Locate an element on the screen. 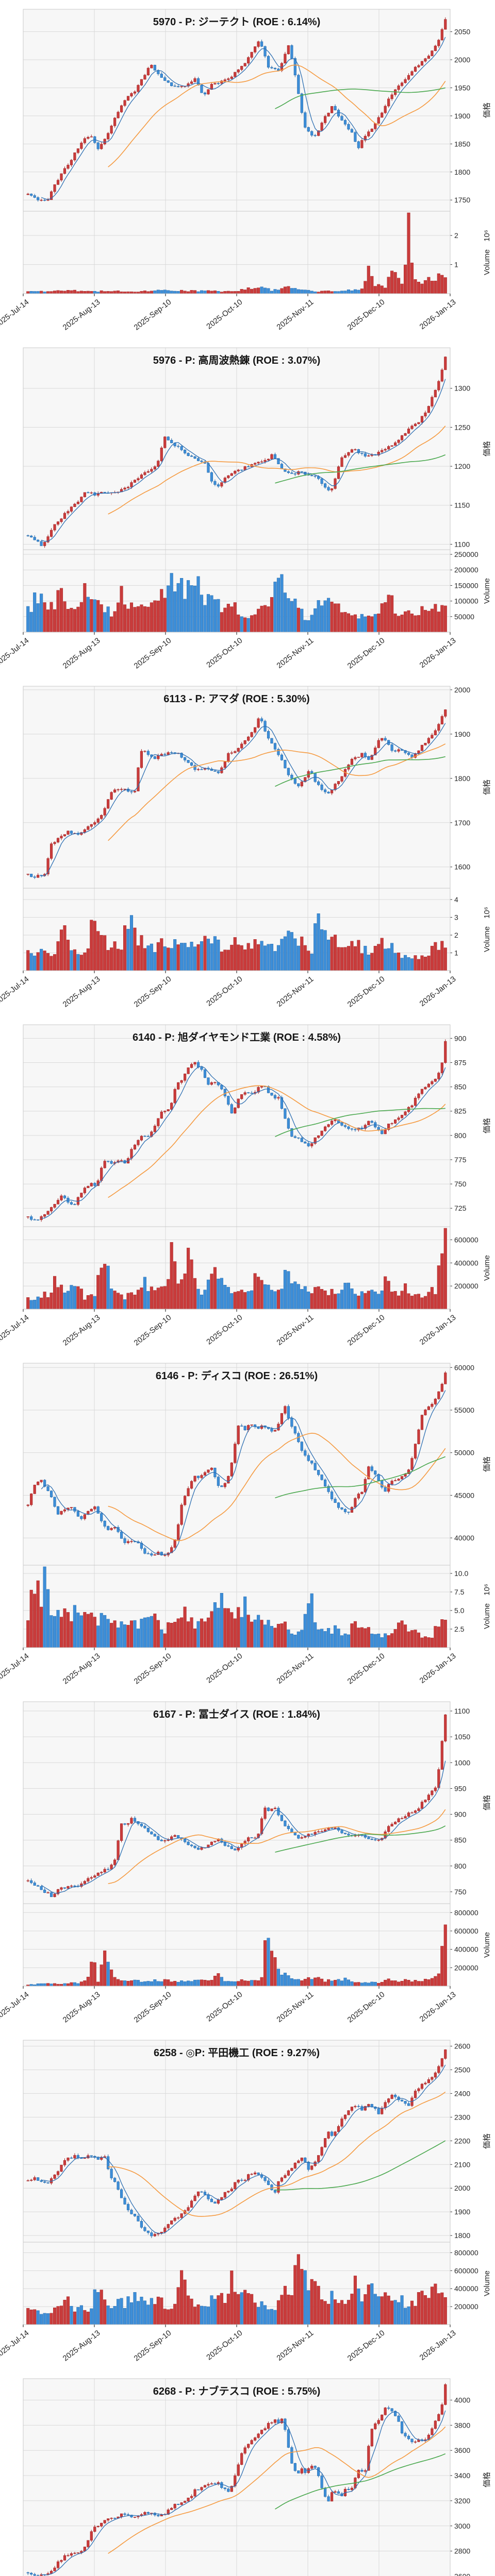 The height and width of the screenshot is (2576, 495). svg-text: 775 is located at coordinates (460, 1160).